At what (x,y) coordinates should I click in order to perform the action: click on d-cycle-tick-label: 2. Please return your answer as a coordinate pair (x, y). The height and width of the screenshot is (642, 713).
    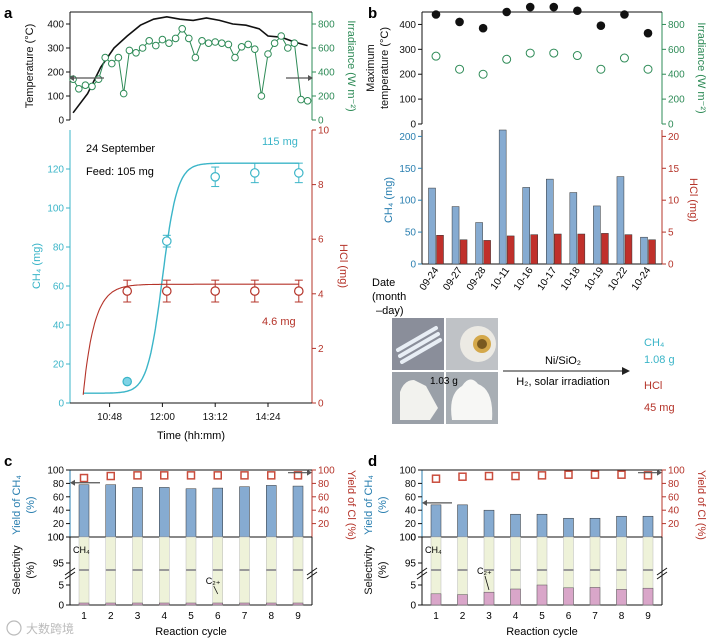
    Looking at the image, I should click on (463, 616).